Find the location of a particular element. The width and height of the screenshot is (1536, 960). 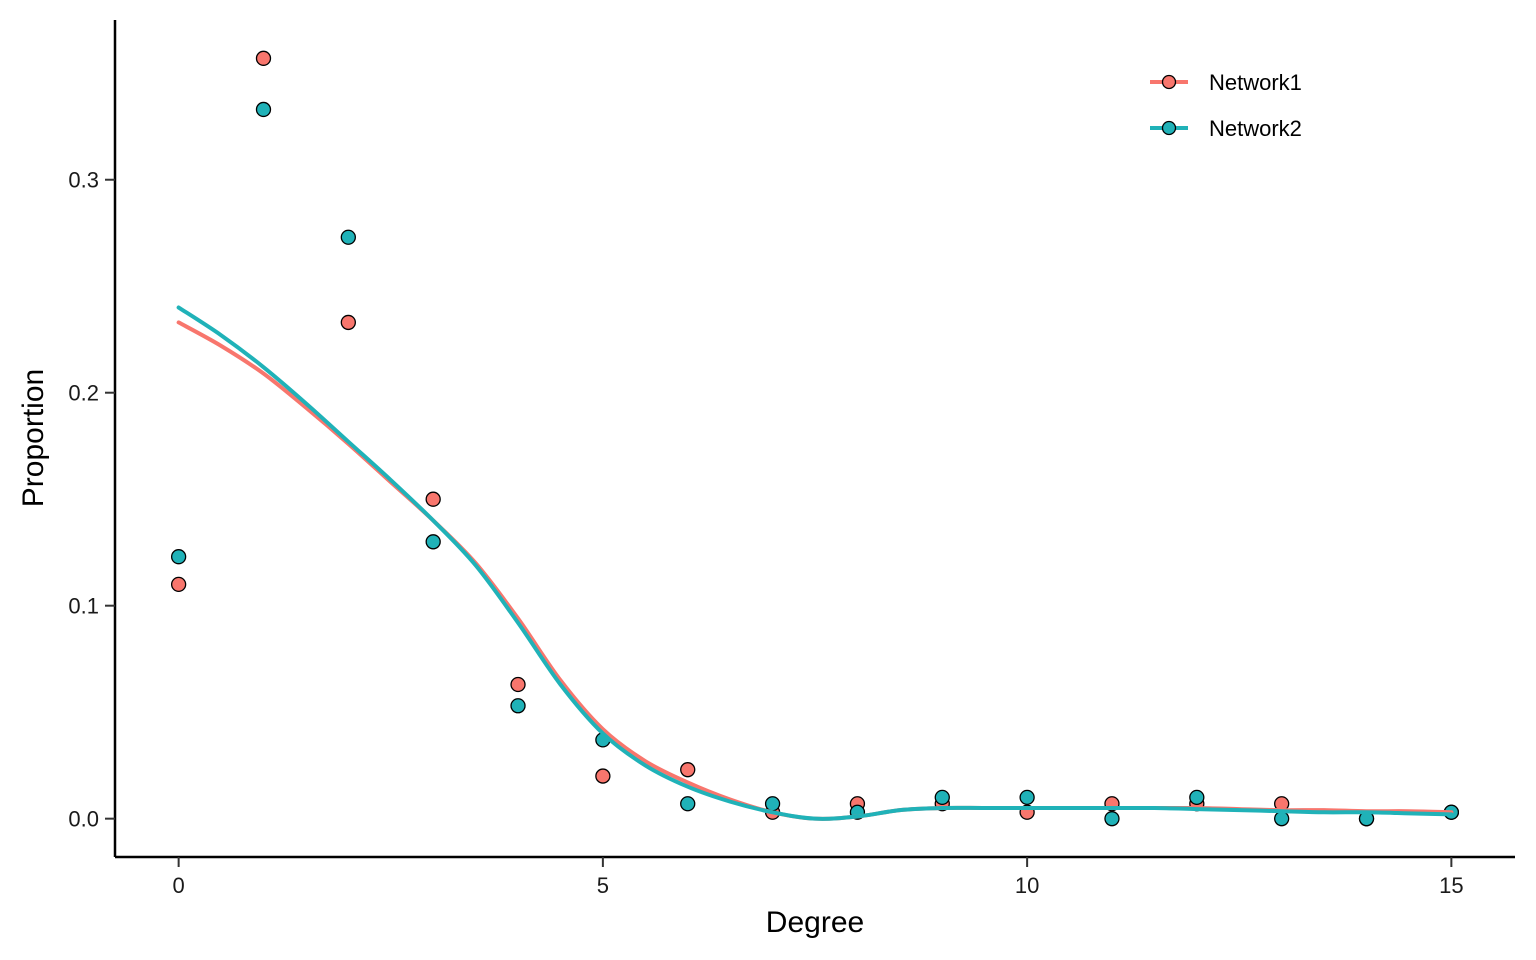

y-tick-label: 0.1 is located at coordinates (83, 606).